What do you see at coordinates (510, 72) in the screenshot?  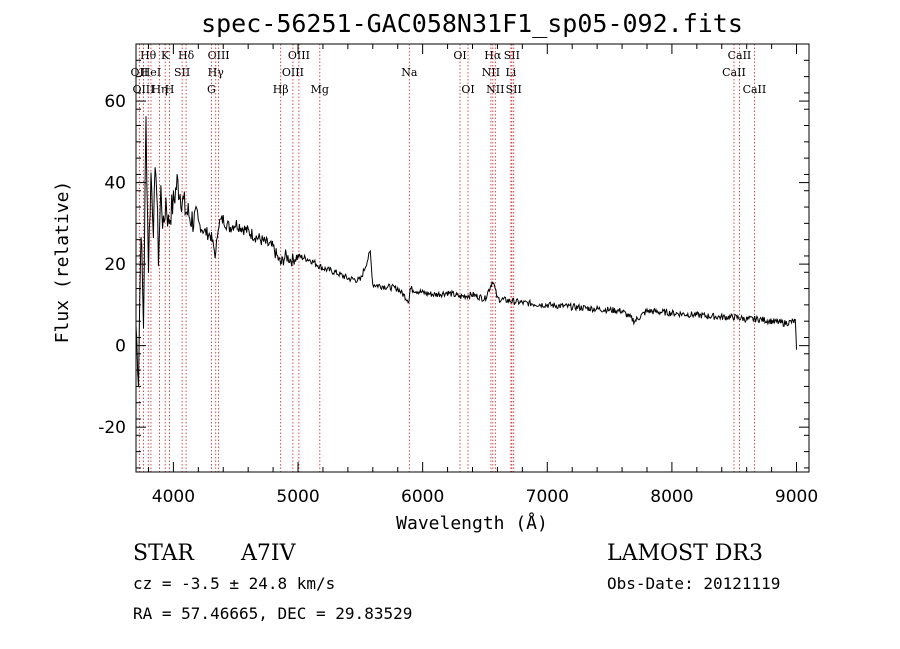 I see `spectral-line-label: Li` at bounding box center [510, 72].